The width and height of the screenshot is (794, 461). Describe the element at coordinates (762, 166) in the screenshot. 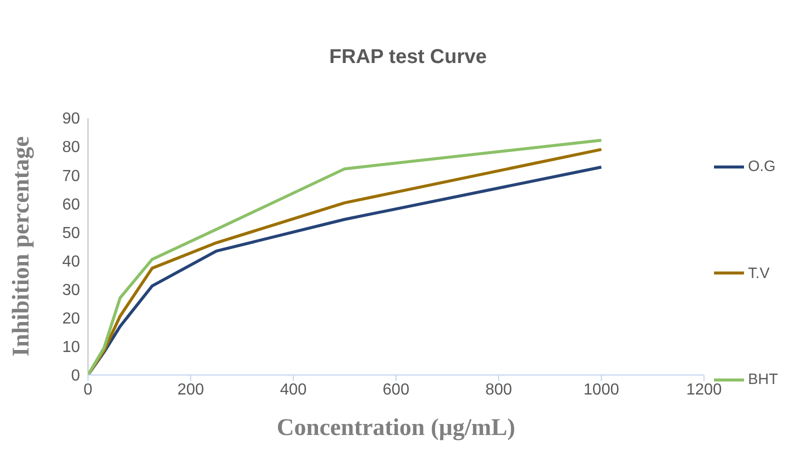

I see `legend-label: O.G` at that location.